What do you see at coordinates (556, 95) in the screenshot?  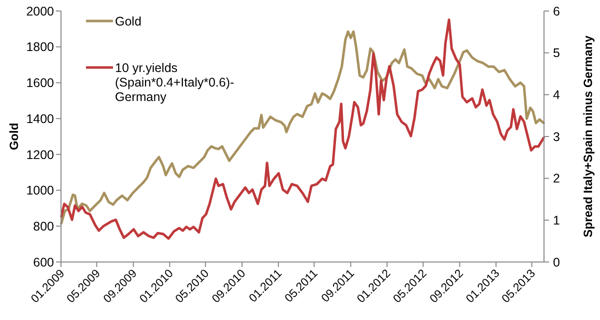 I see `y2-tick-label: 4` at bounding box center [556, 95].